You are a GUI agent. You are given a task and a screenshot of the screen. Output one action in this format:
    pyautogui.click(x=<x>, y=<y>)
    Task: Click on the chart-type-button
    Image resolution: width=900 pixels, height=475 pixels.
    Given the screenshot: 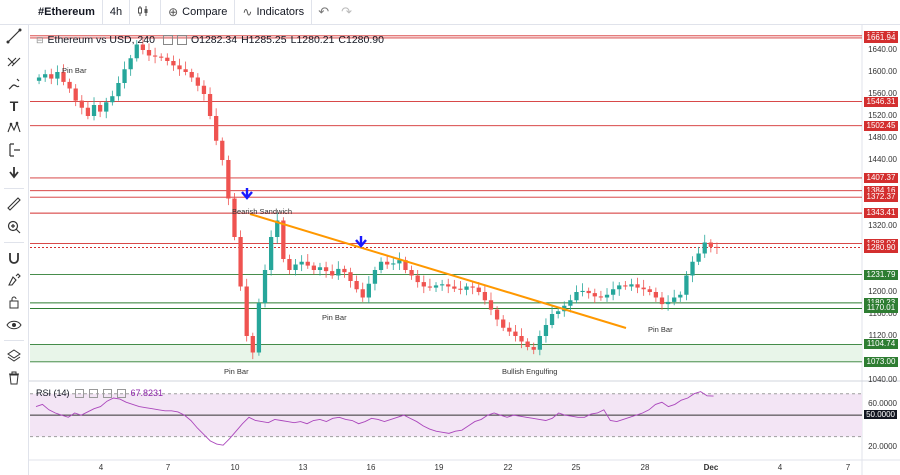 What is the action you would take?
    pyautogui.click(x=146, y=12)
    